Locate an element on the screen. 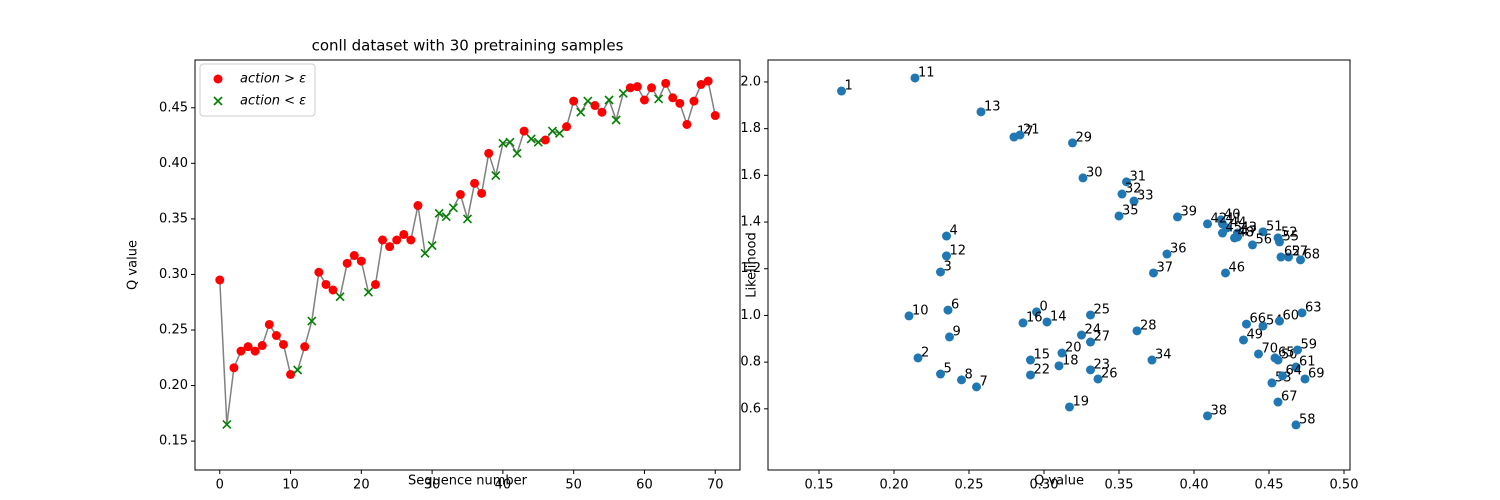  point-label: 2 is located at coordinates (925, 352).